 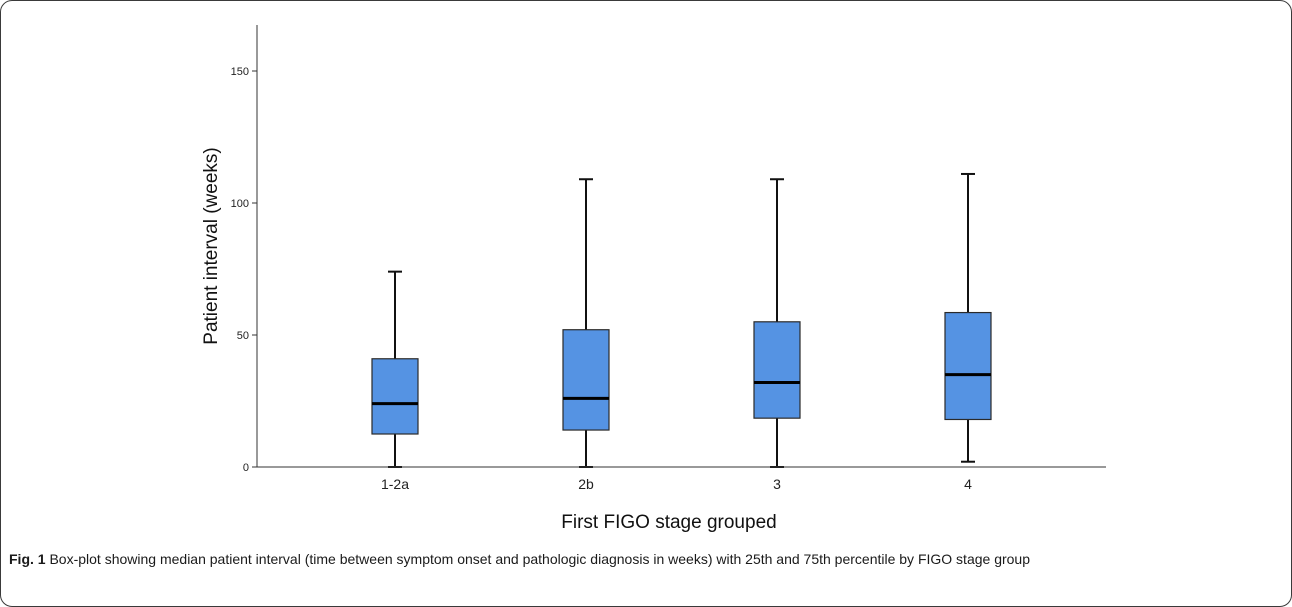 I want to click on x-tick-label: 3, so click(x=777, y=484).